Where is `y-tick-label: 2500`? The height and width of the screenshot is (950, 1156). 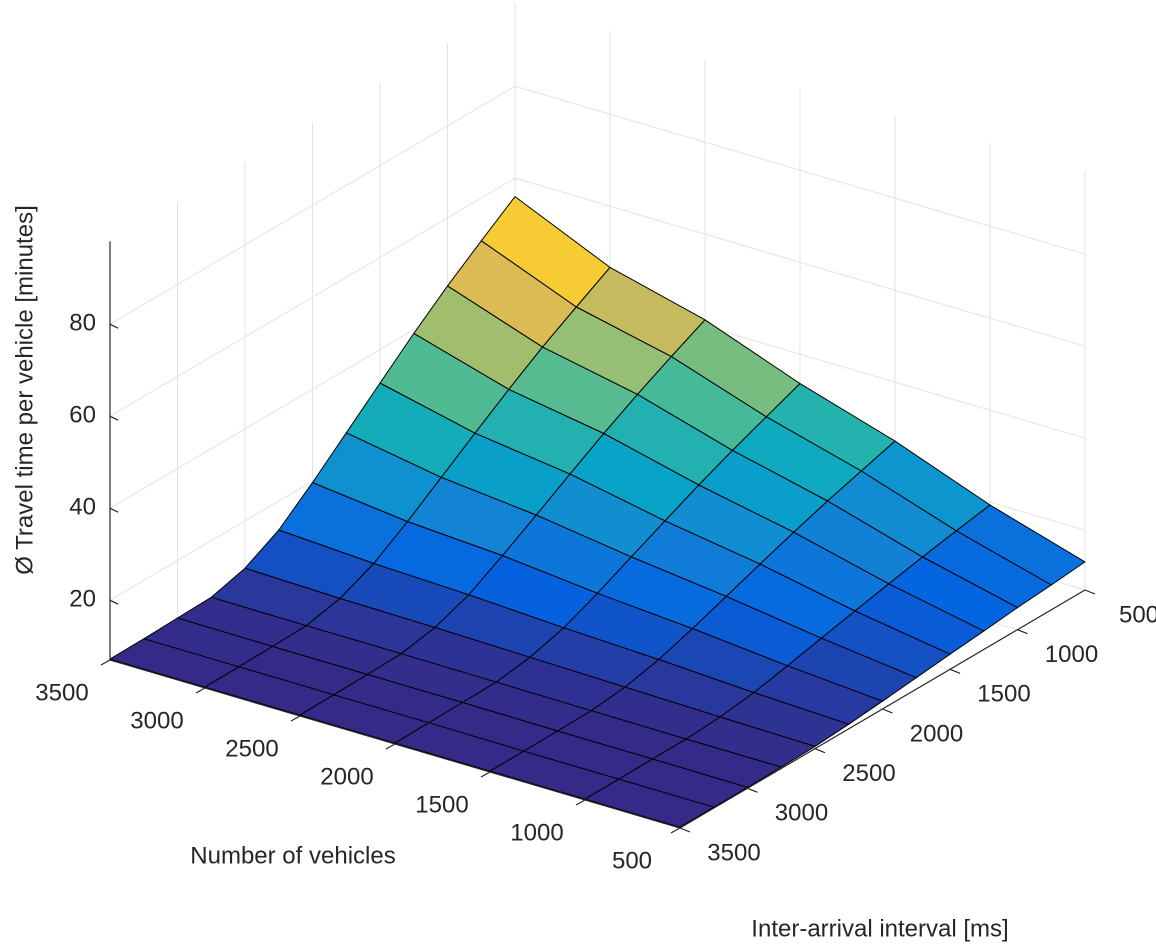
y-tick-label: 2500 is located at coordinates (868, 773).